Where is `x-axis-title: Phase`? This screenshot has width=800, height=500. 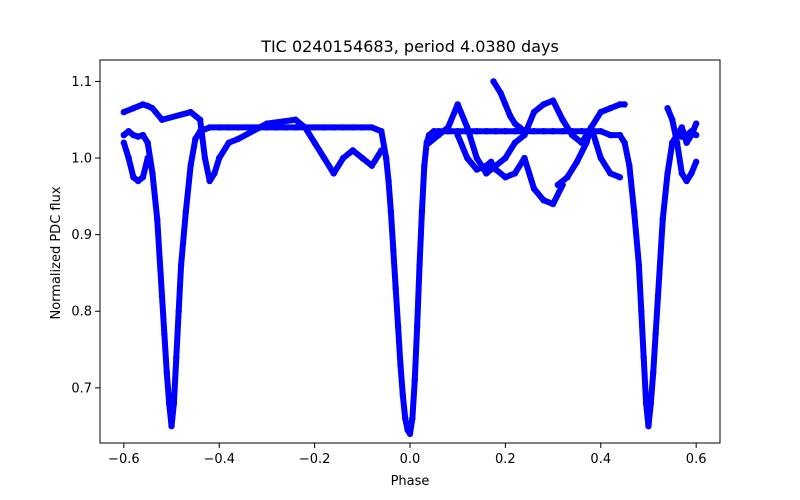 x-axis-title: Phase is located at coordinates (410, 481).